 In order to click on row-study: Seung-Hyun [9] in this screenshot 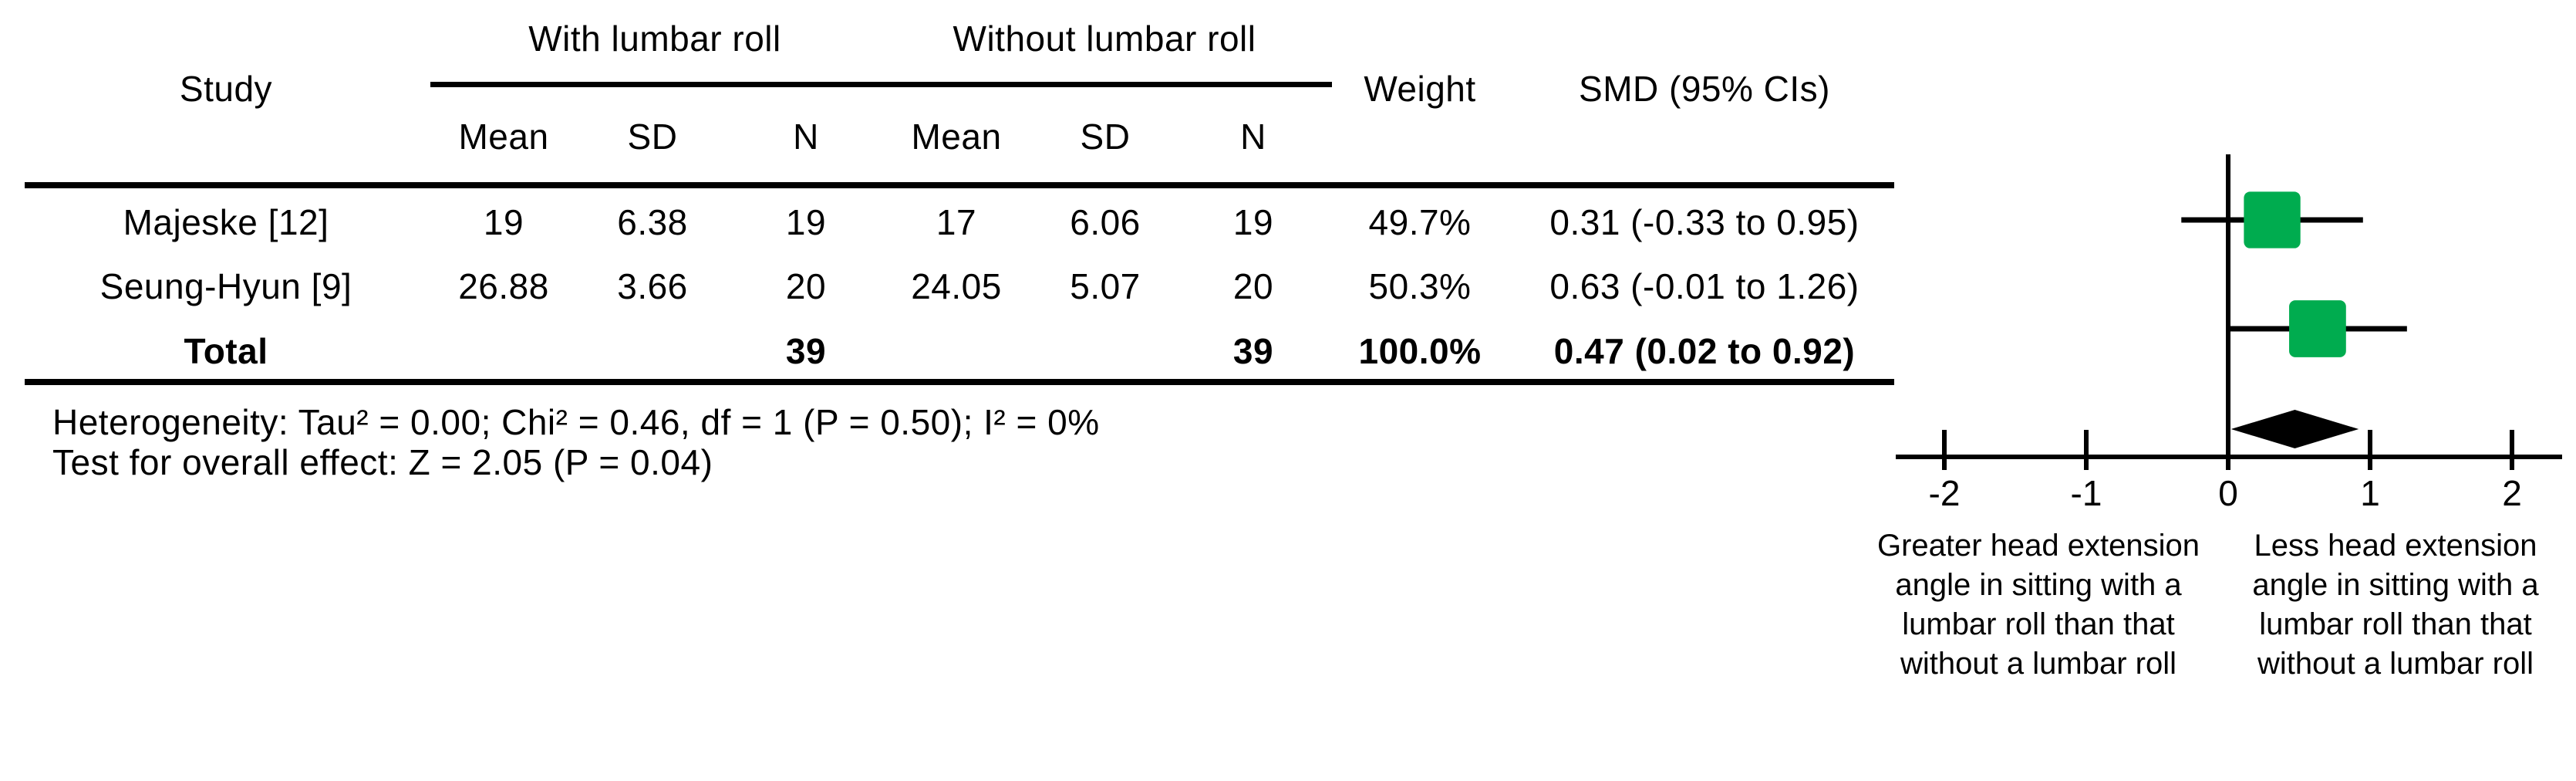, I will do `click(225, 286)`.